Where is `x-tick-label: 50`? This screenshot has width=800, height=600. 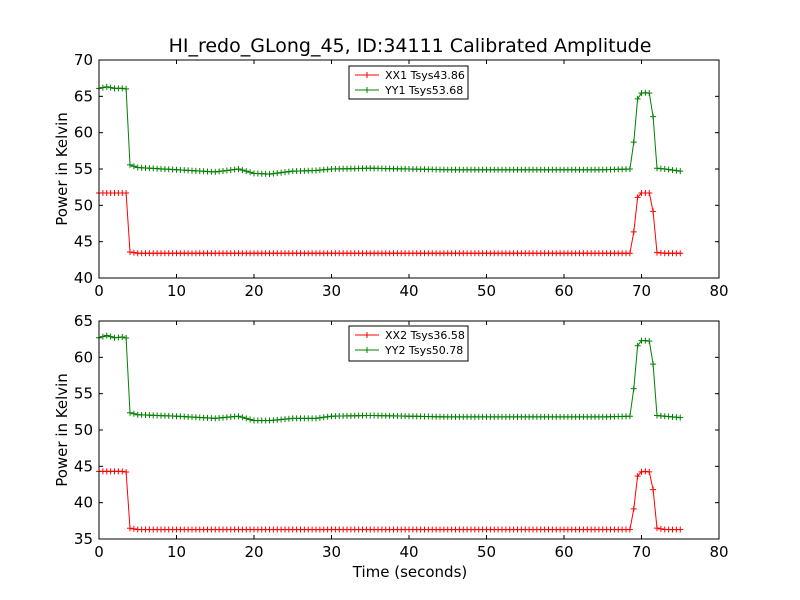 x-tick-label: 50 is located at coordinates (486, 552).